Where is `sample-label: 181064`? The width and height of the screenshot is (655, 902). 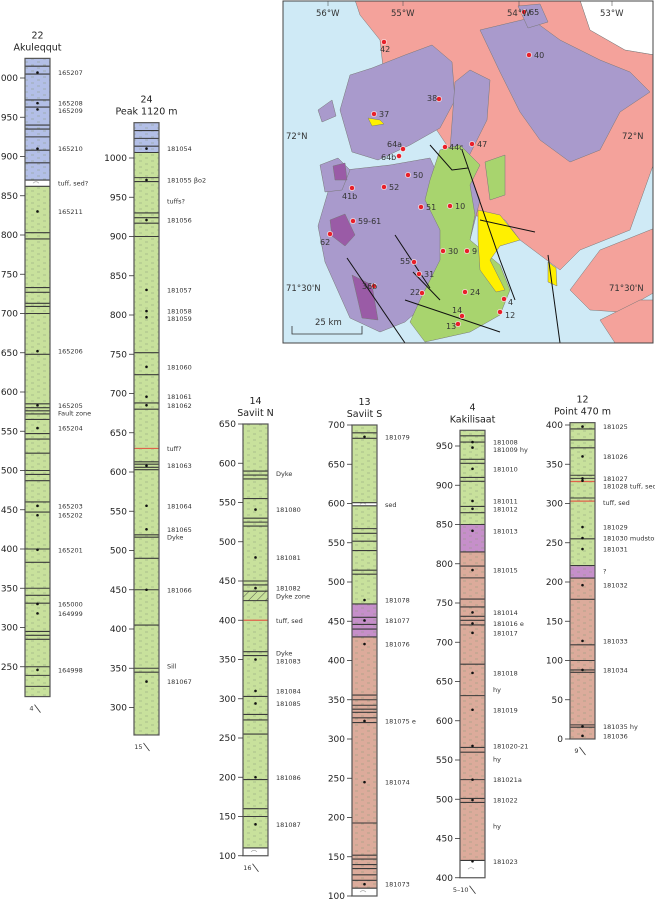
sample-label: 181064 is located at coordinates (179, 506).